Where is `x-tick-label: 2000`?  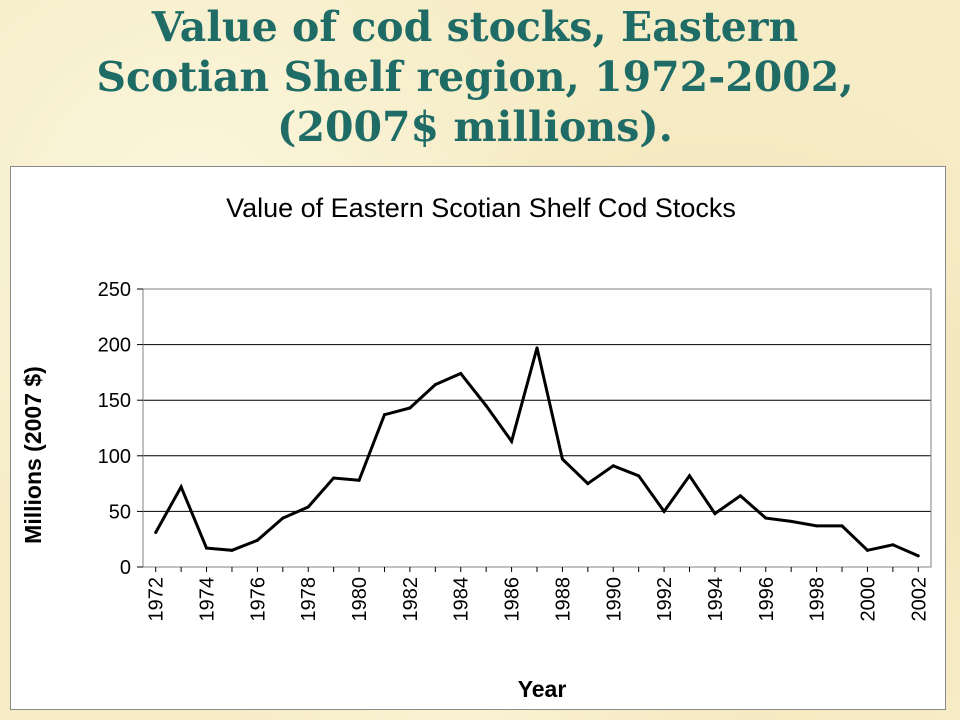
x-tick-label: 2000 is located at coordinates (868, 599).